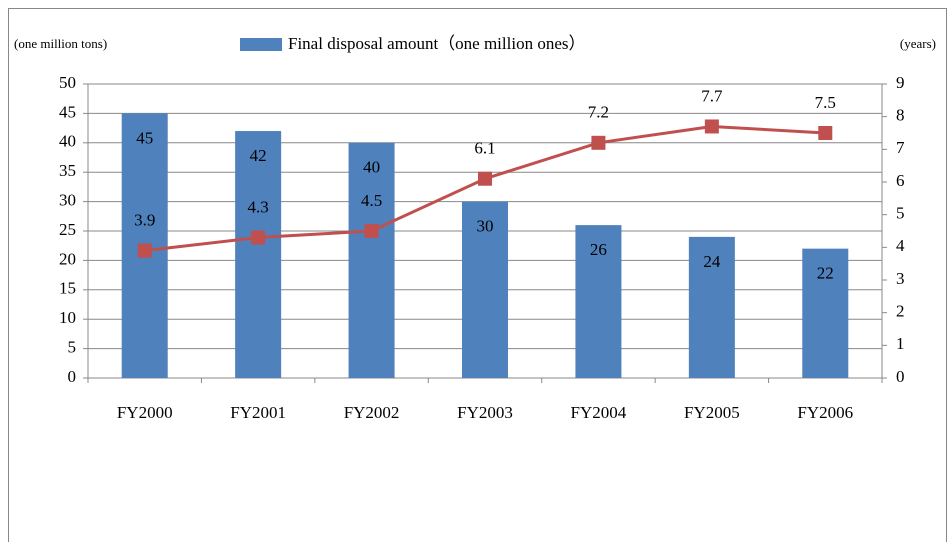  What do you see at coordinates (900, 245) in the screenshot?
I see `y2-tick-label: 4` at bounding box center [900, 245].